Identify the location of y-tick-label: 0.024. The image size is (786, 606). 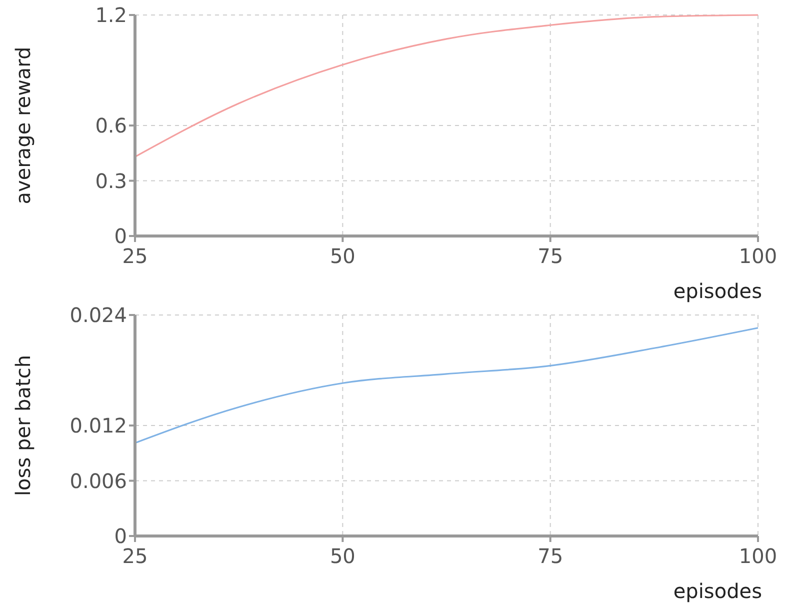
(98, 315).